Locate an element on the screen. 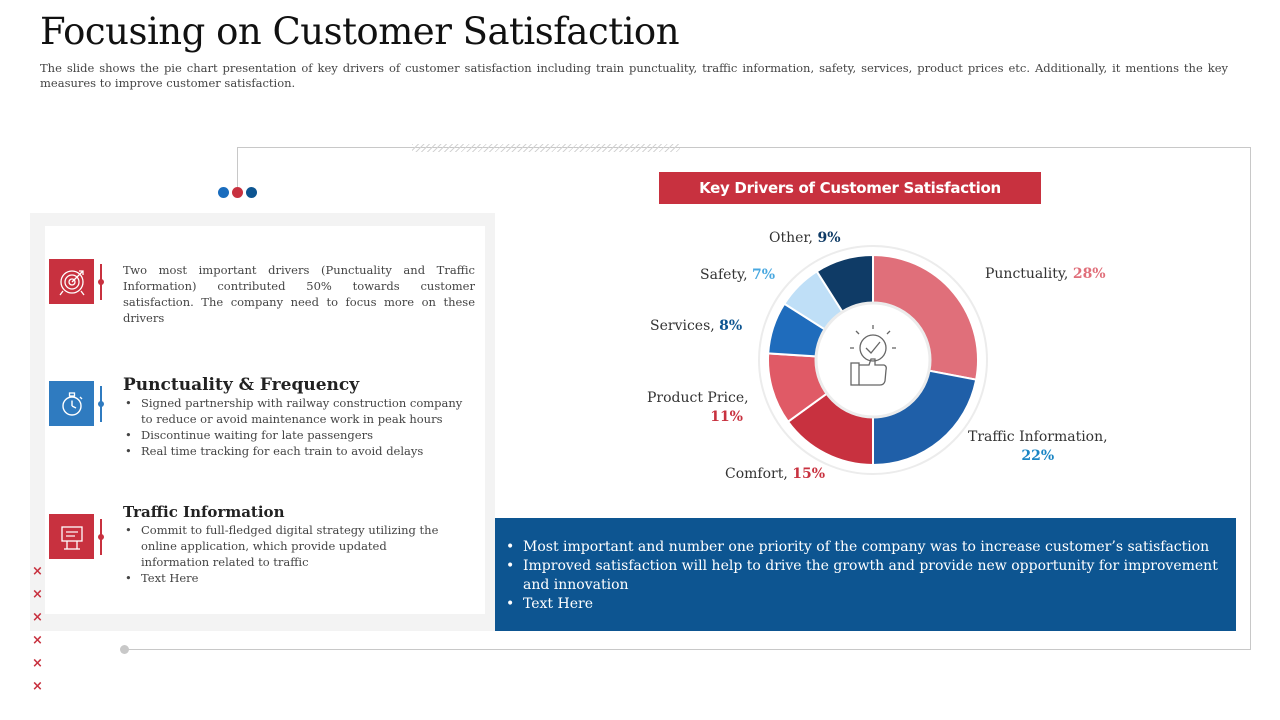 The image size is (1280, 720). traffic-icon-box is located at coordinates (71, 536).